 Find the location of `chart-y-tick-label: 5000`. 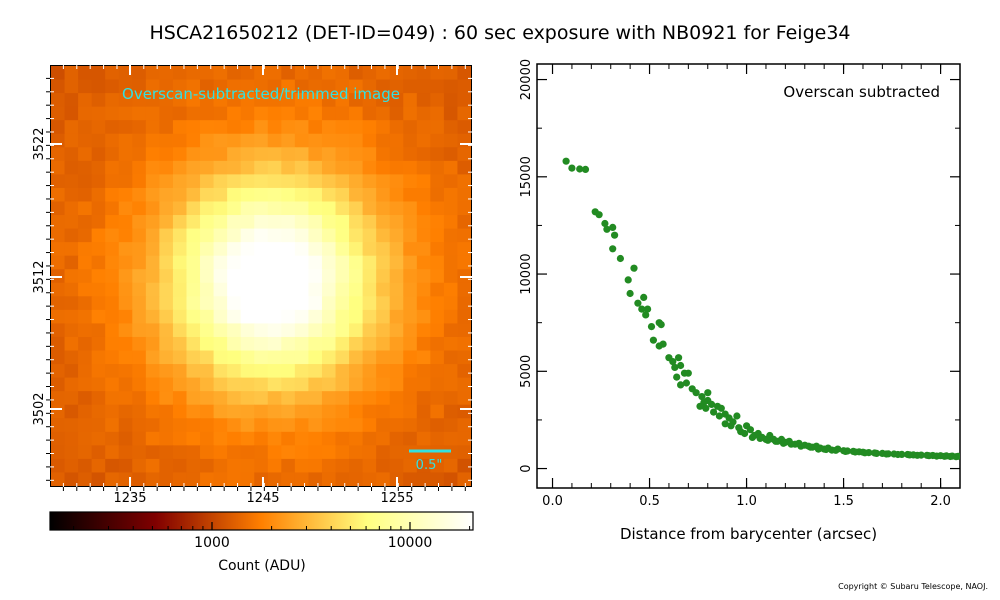

chart-y-tick-label: 5000 is located at coordinates (526, 371).